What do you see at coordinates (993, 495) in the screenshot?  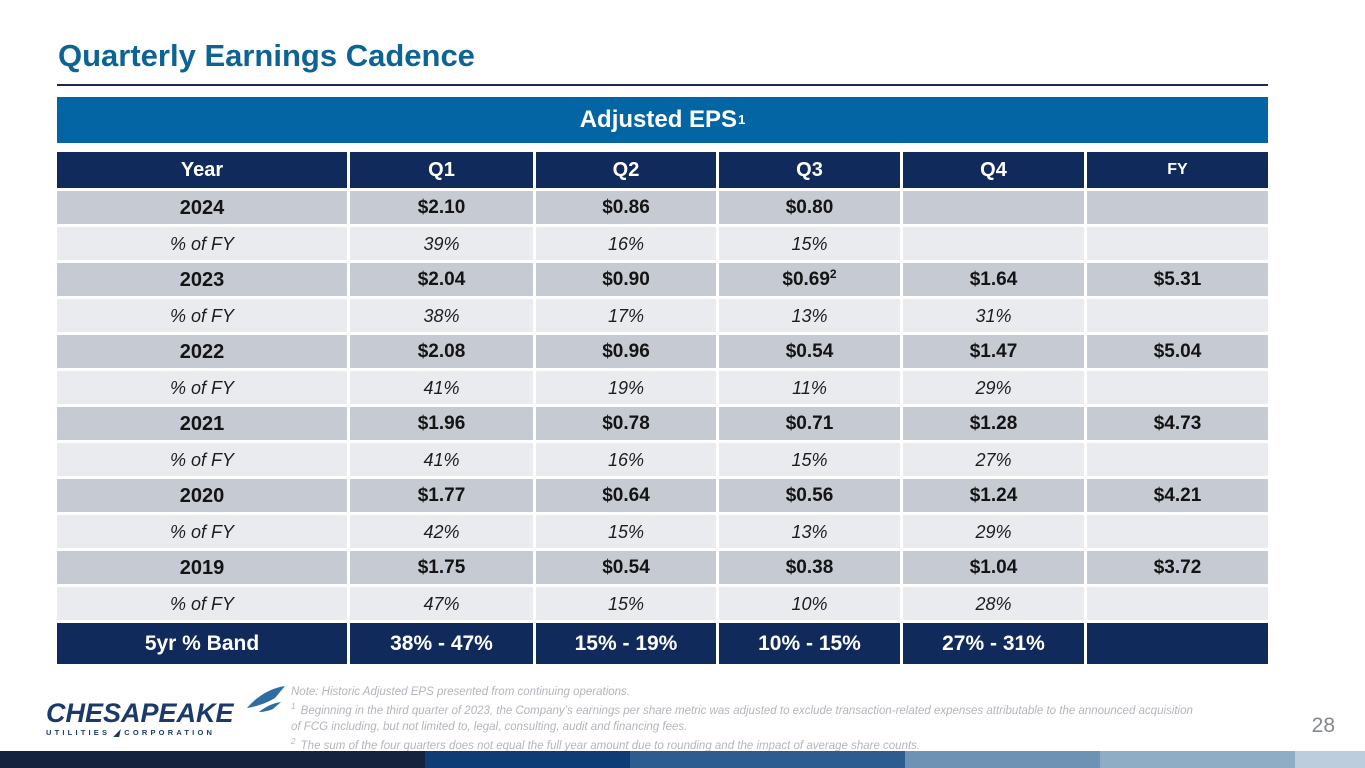 I see `cell-2020-q4: $1.24` at bounding box center [993, 495].